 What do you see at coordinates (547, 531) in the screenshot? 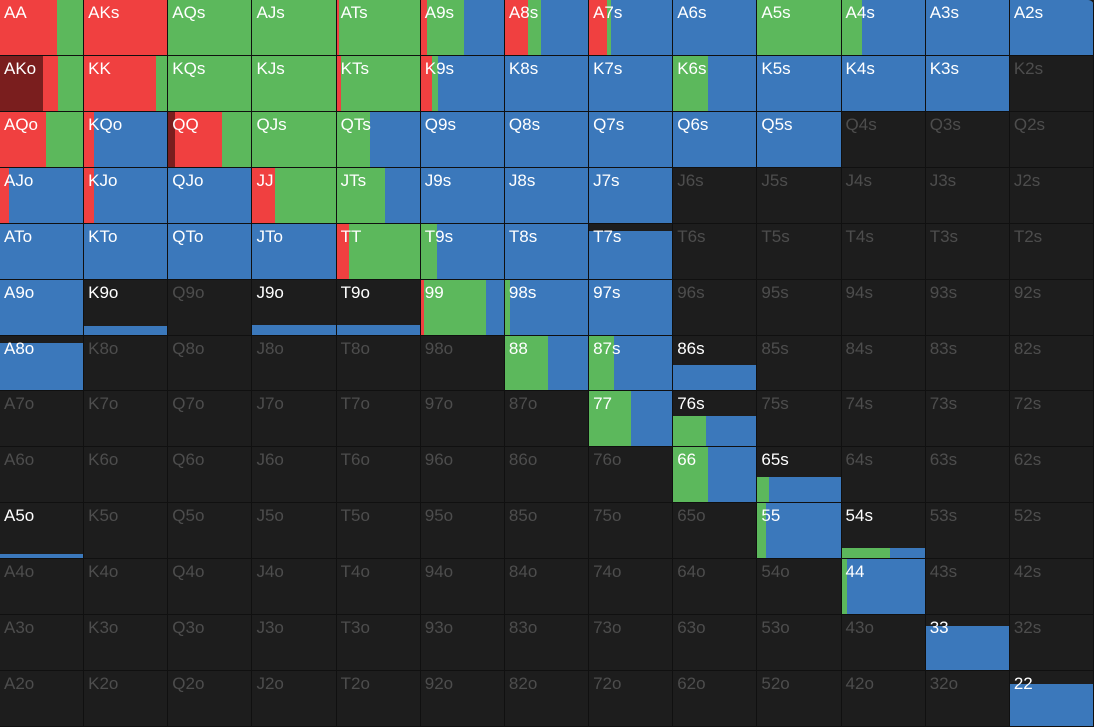
I see `hand-cell-85o: 85o` at bounding box center [547, 531].